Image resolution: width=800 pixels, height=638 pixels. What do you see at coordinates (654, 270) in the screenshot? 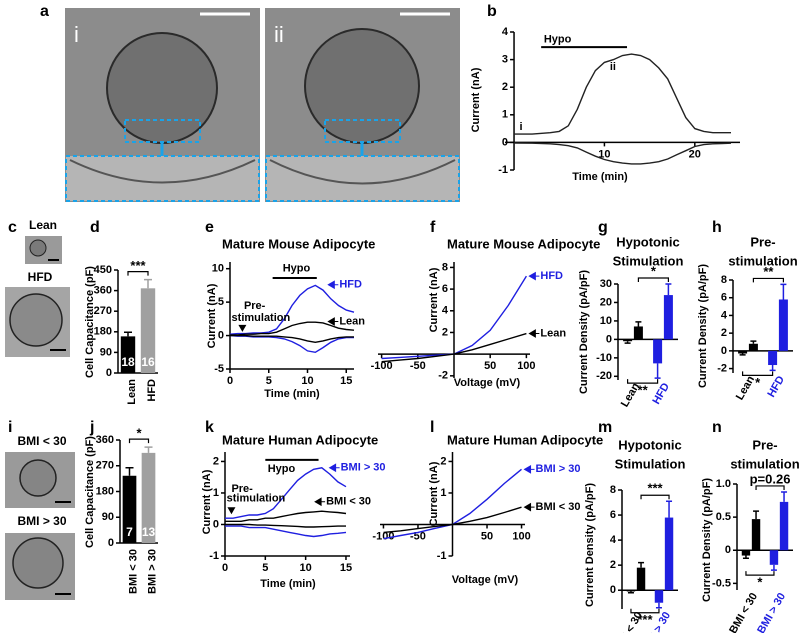
I see `sig-label: *` at bounding box center [654, 270].